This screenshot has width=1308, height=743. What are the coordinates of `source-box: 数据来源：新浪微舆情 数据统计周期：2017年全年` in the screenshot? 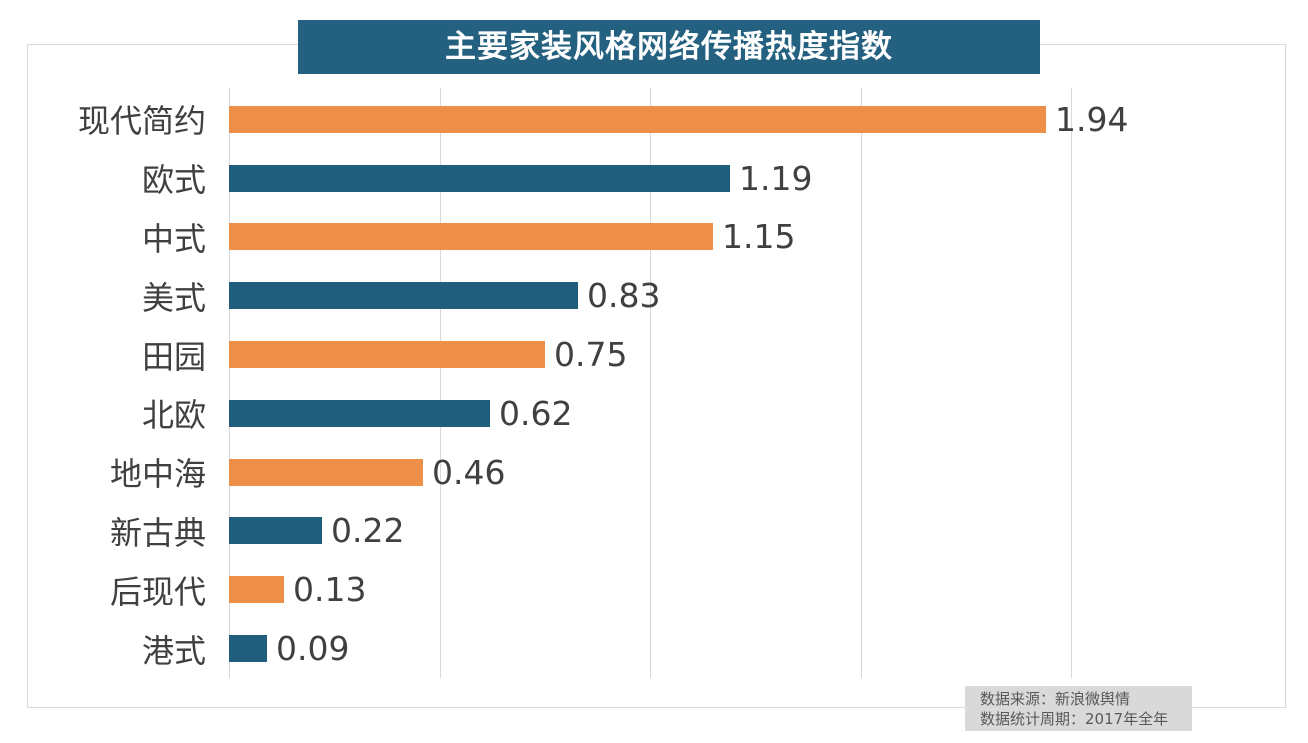 It's located at (1078, 708).